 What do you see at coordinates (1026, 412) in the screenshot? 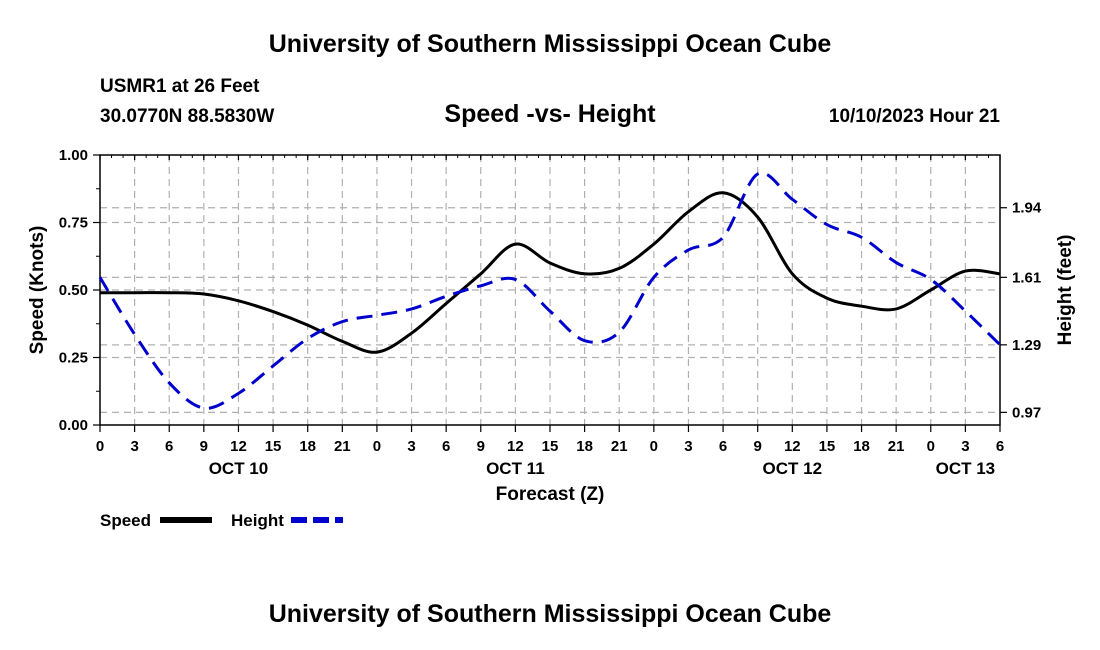
I see `y-right-tick-label: 0.97` at bounding box center [1026, 412].